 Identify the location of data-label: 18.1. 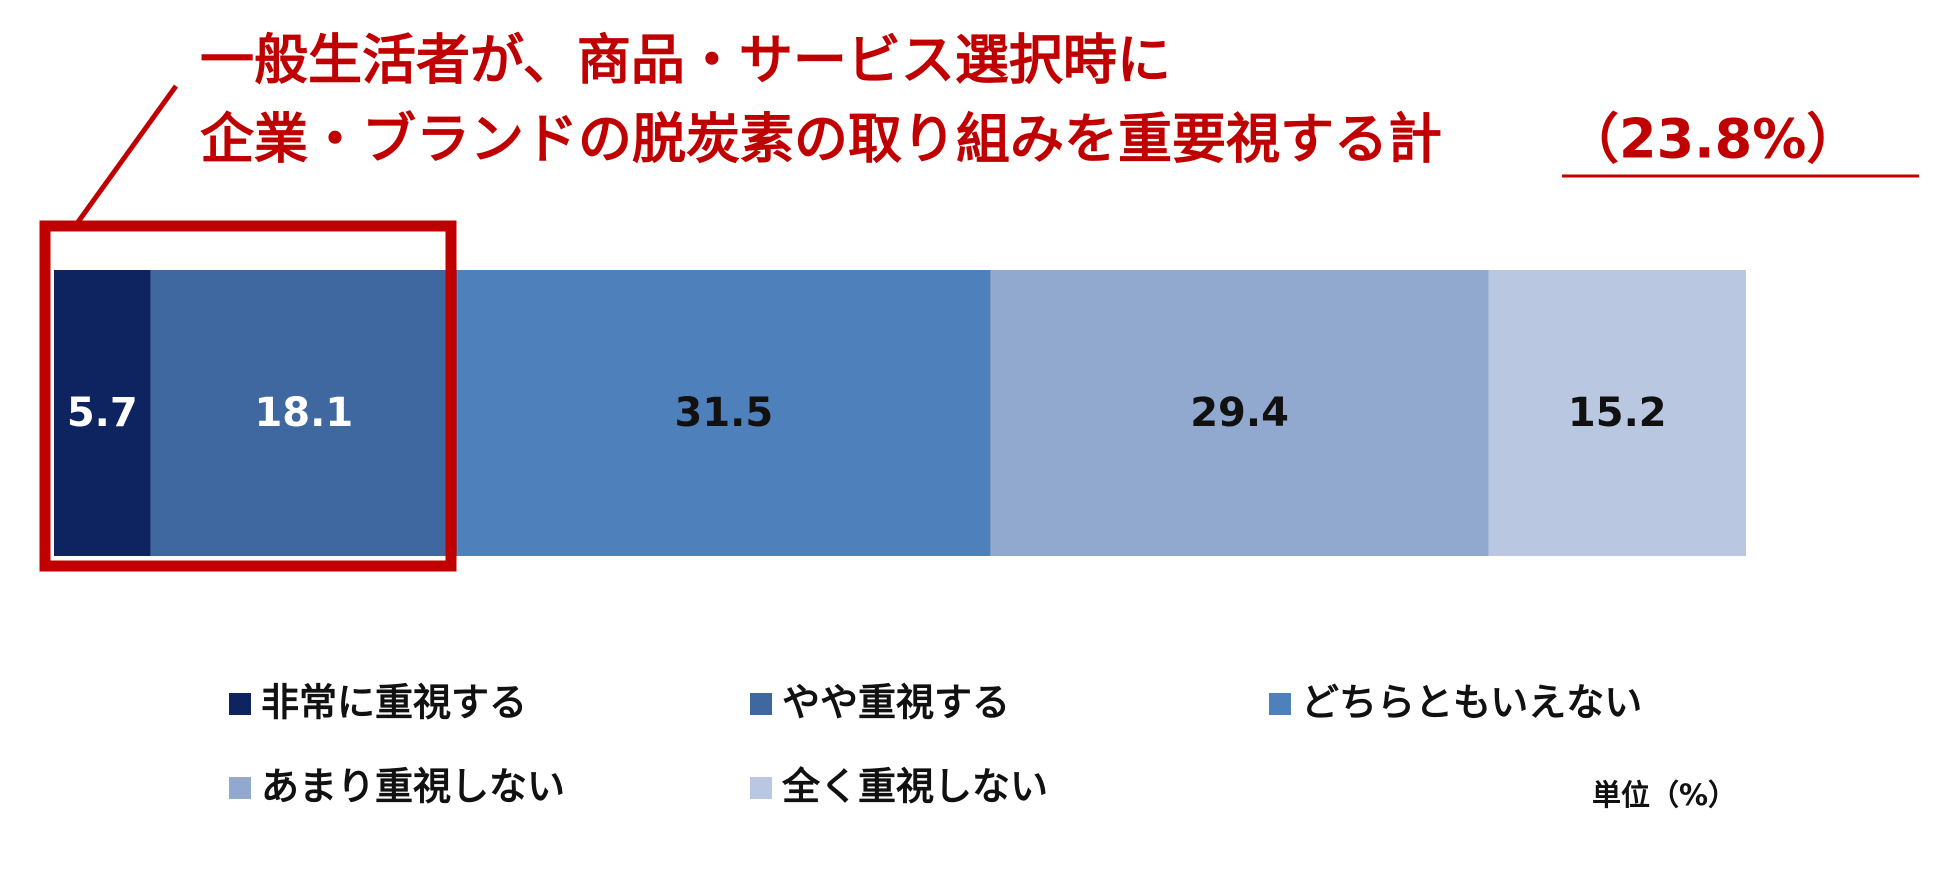
(303, 413).